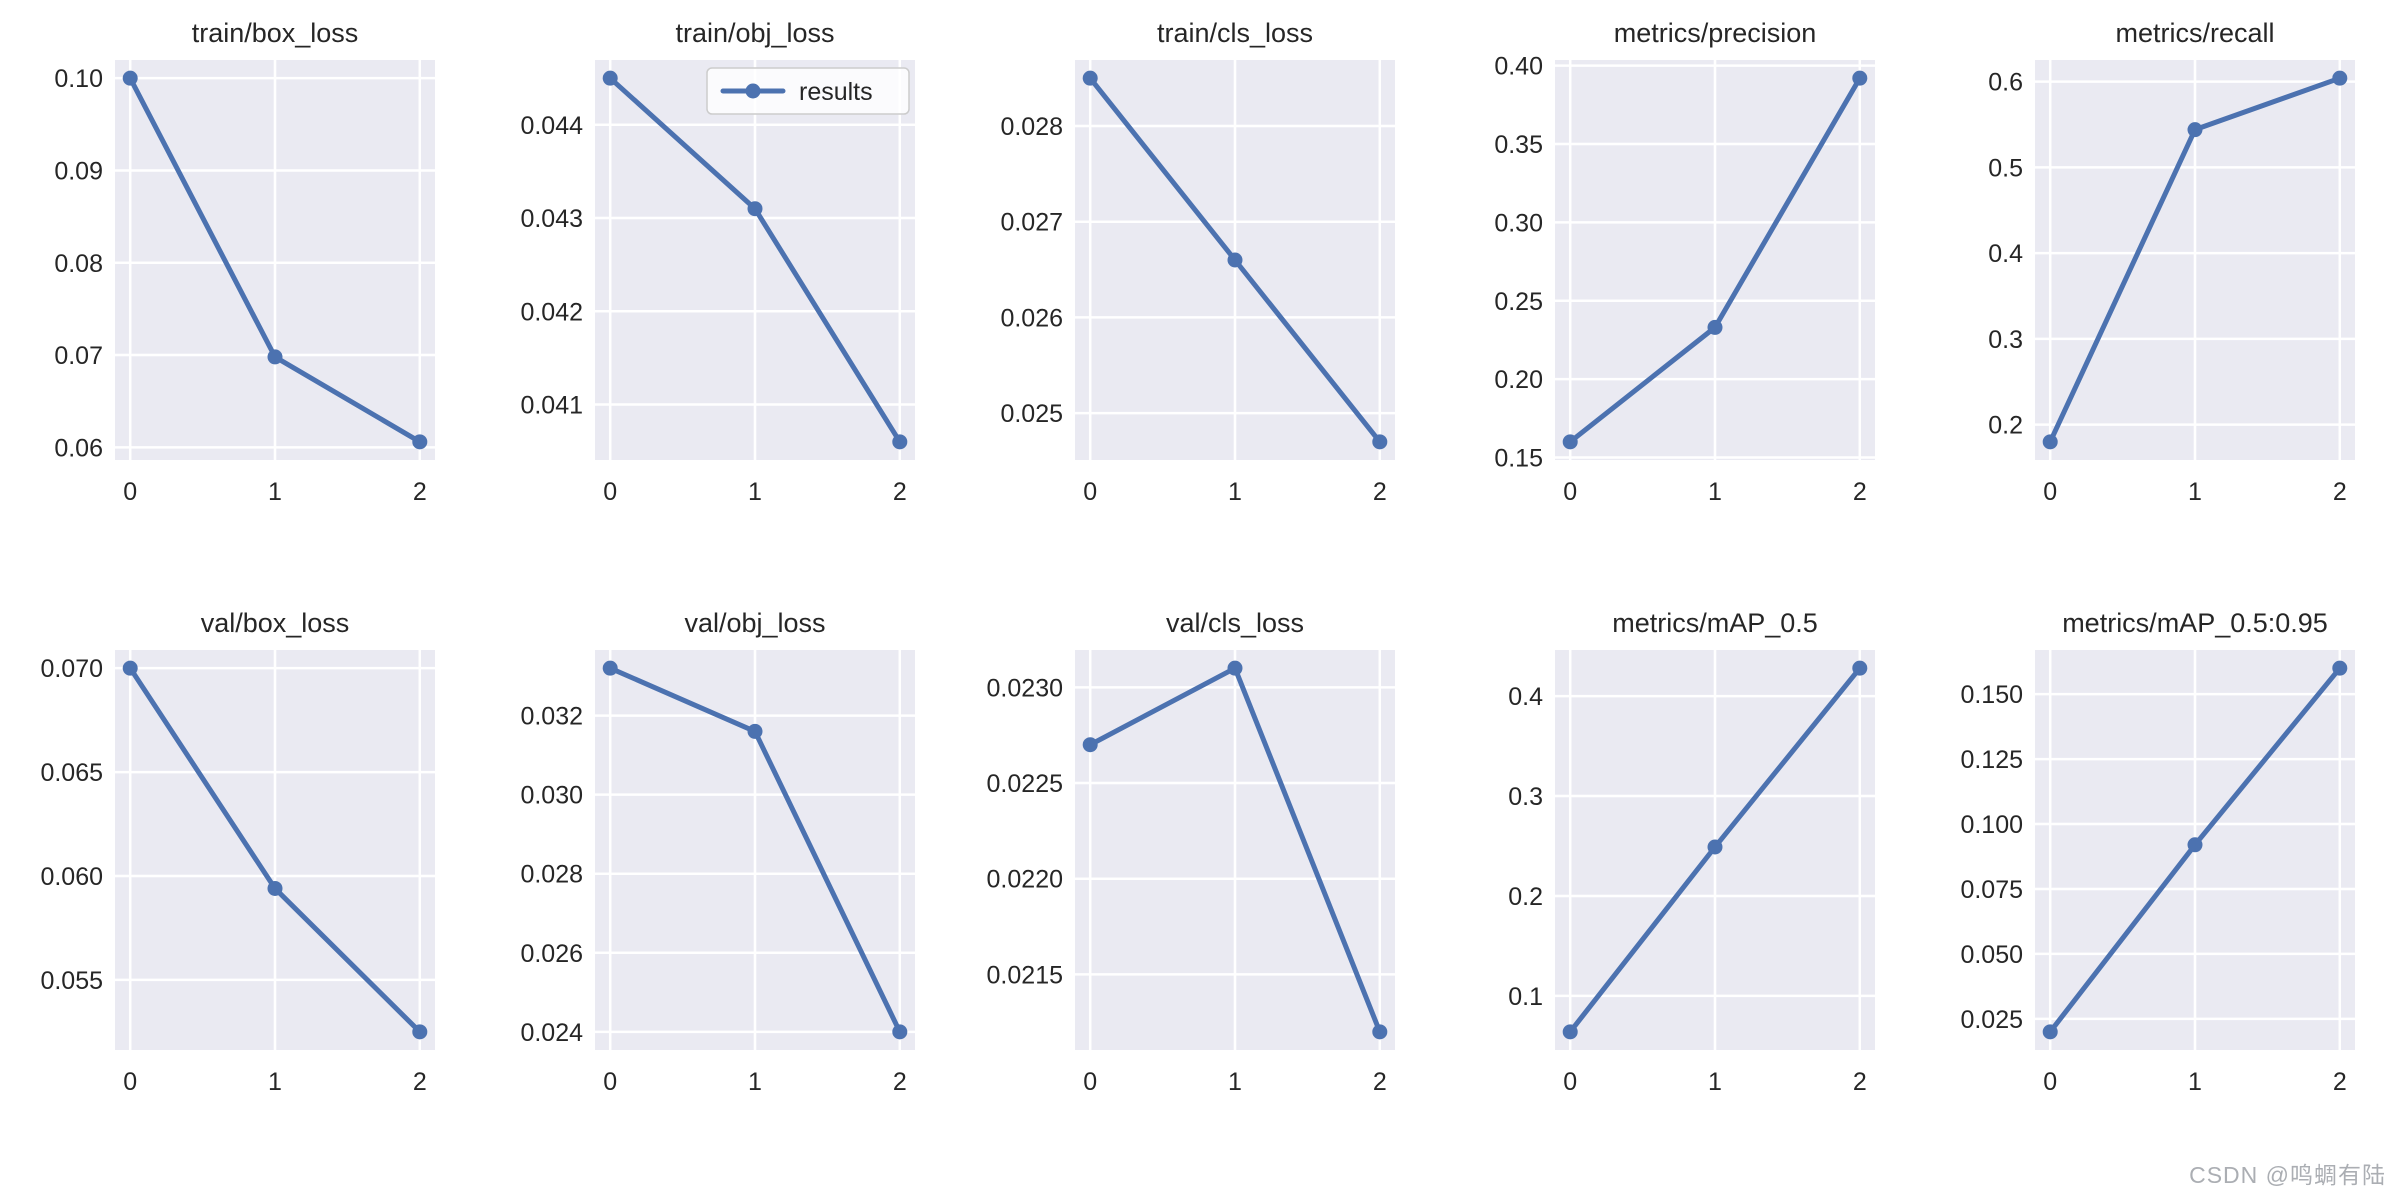  I want to click on chart-train-box-loss: train/box_loss 0.10 0.09 0.08 0.07 0.06 0 1 2, so click(240, 263).